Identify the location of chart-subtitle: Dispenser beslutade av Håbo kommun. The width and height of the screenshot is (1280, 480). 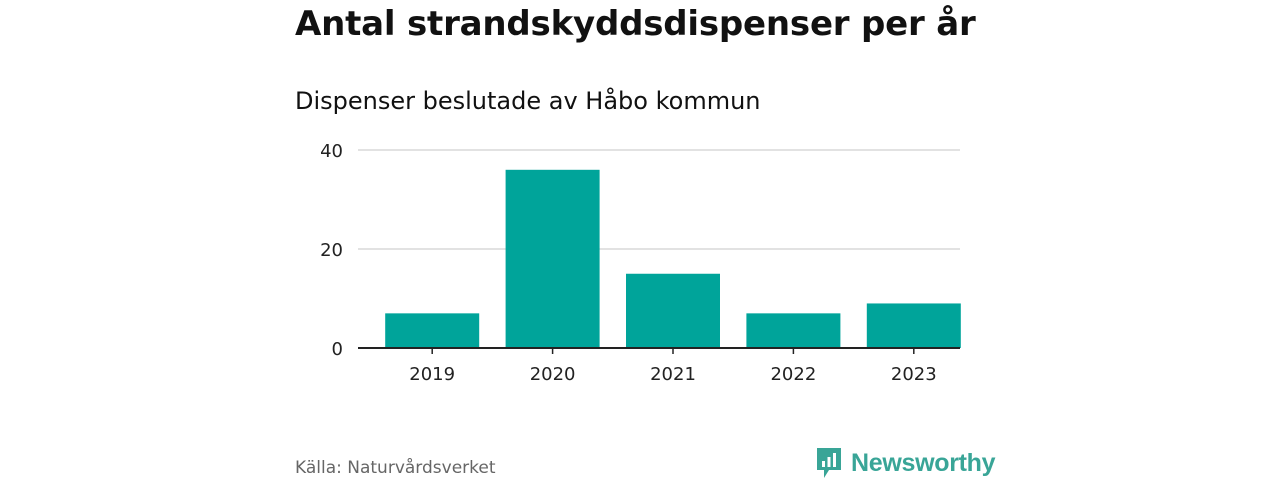
(528, 101).